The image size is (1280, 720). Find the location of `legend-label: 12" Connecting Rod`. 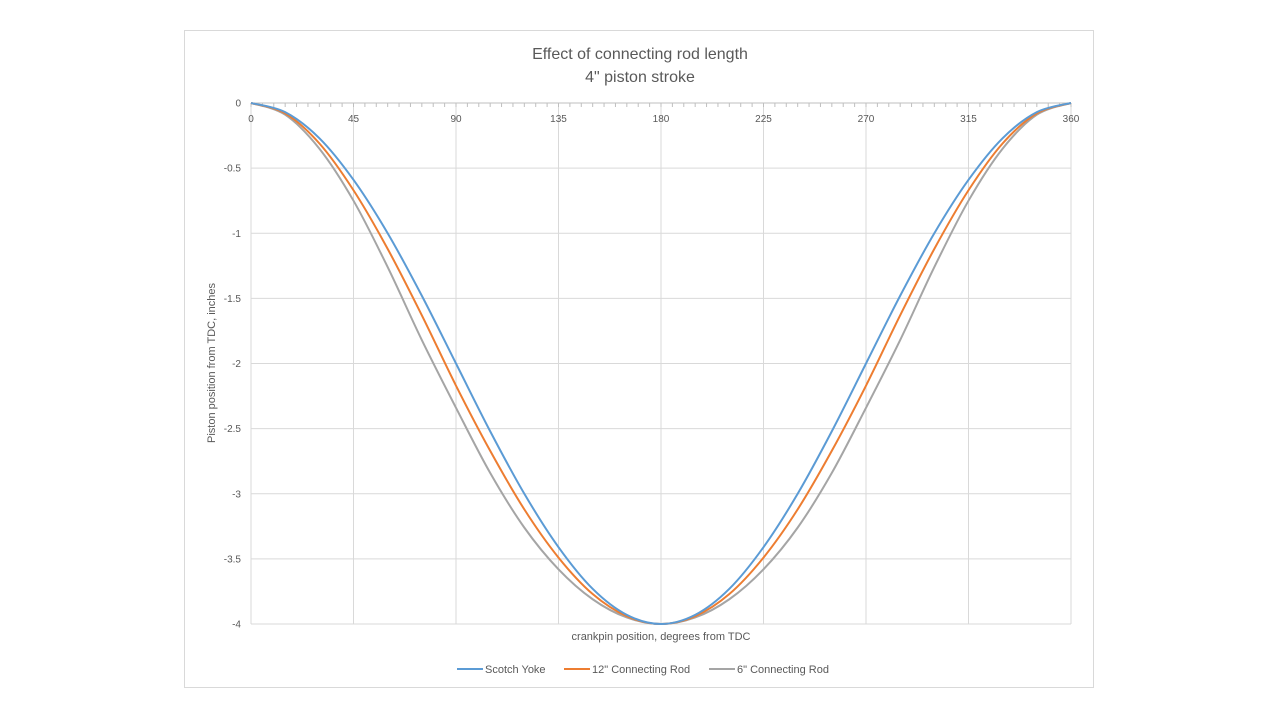

legend-label: 12" Connecting Rod is located at coordinates (641, 670).